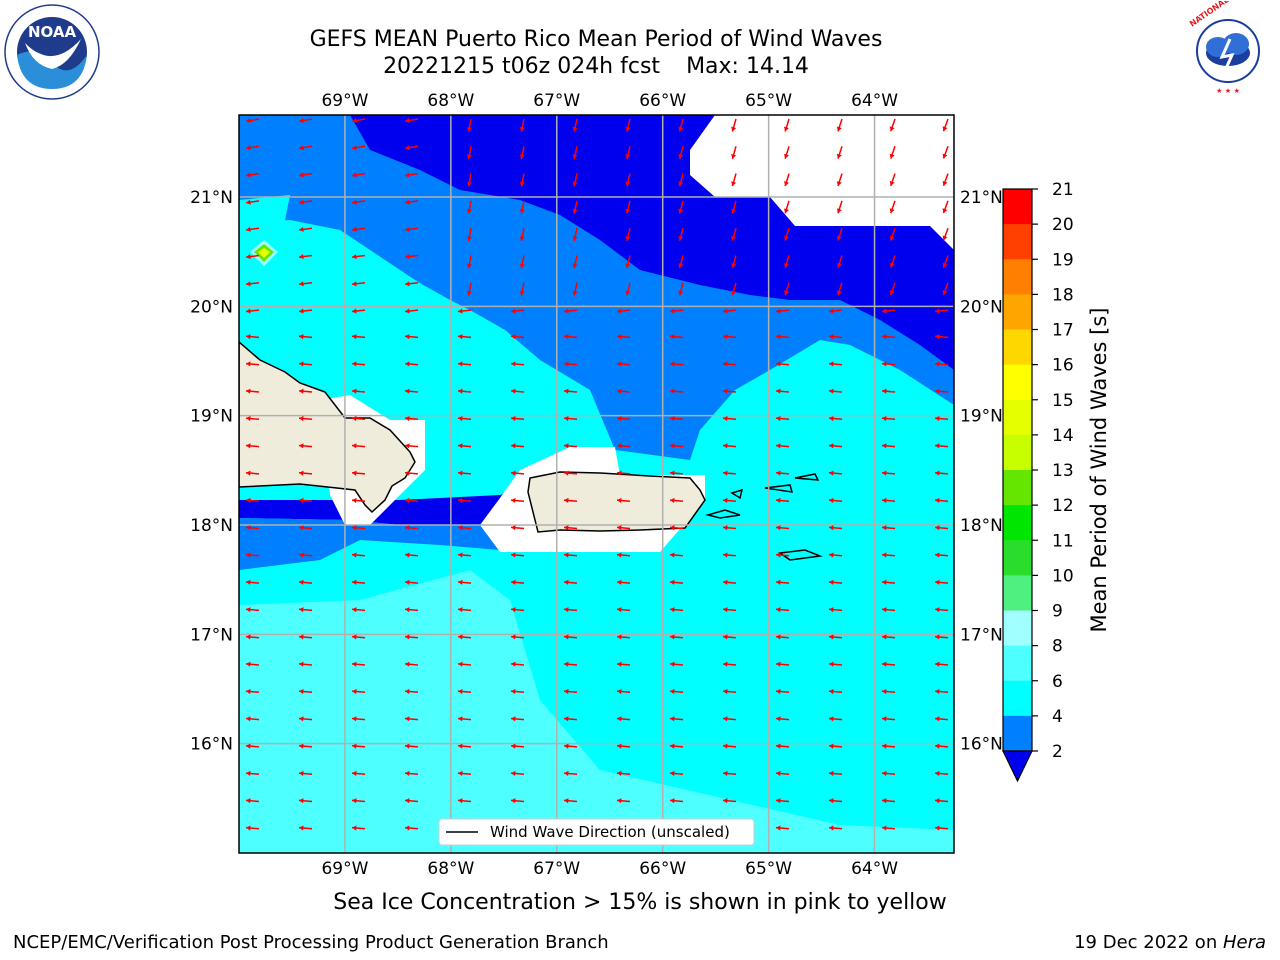 The image size is (1280, 960). What do you see at coordinates (747, 66) in the screenshot?
I see `max-value: Max: 14.14` at bounding box center [747, 66].